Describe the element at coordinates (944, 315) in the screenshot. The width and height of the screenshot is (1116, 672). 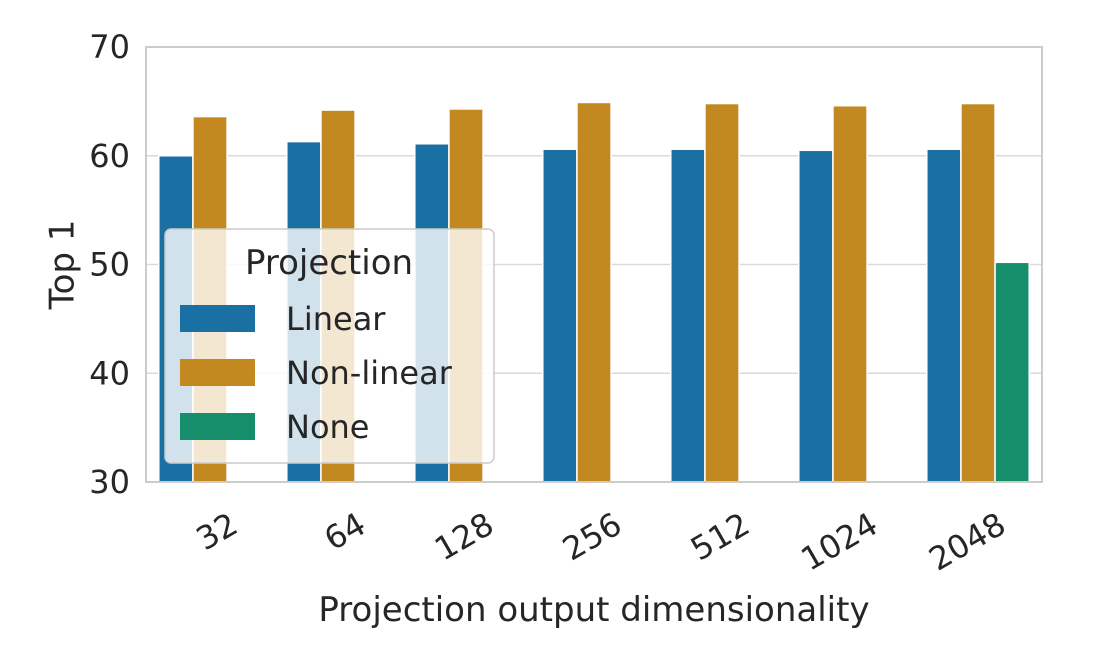
I see `bar-linear-2048` at that location.